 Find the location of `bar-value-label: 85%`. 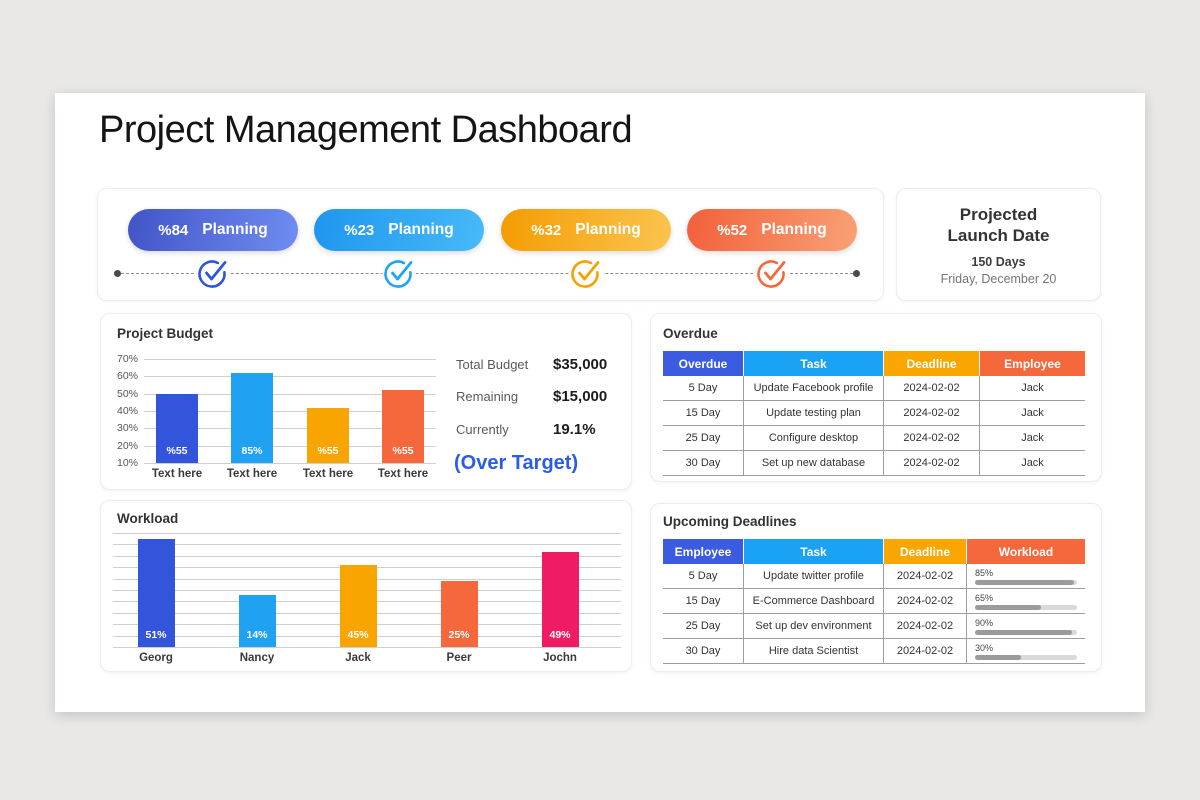

bar-value-label: 85% is located at coordinates (252, 451).